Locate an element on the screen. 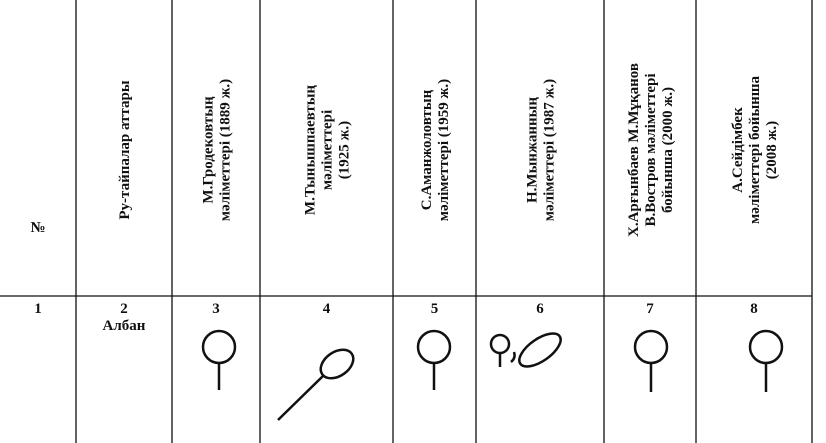 The image size is (826, 443). header-text: № is located at coordinates (37, 228).